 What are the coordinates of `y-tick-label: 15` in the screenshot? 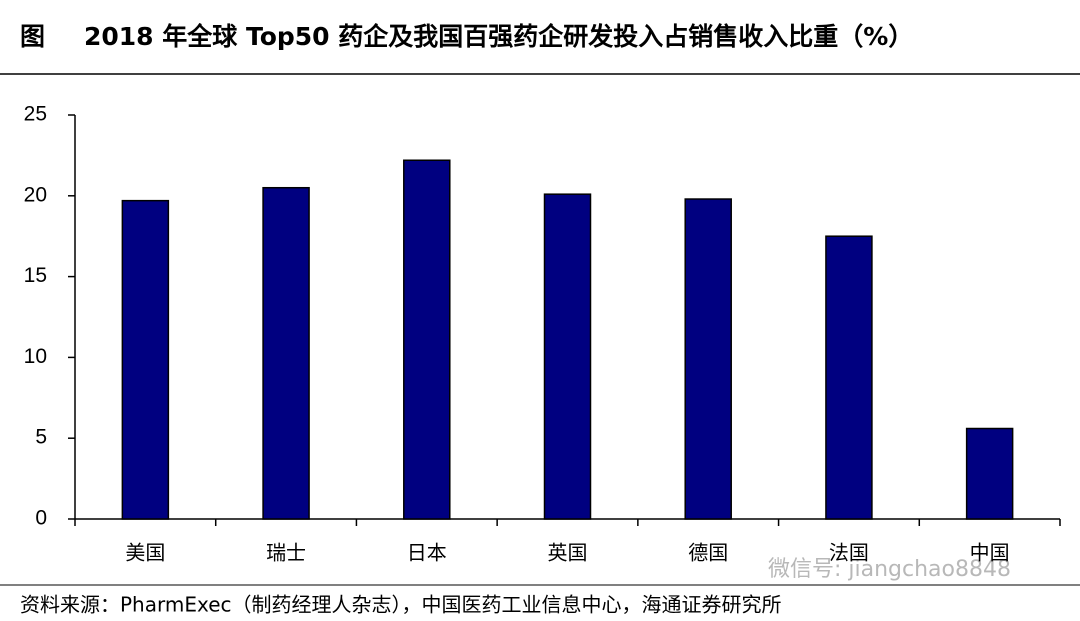 It's located at (35, 275).